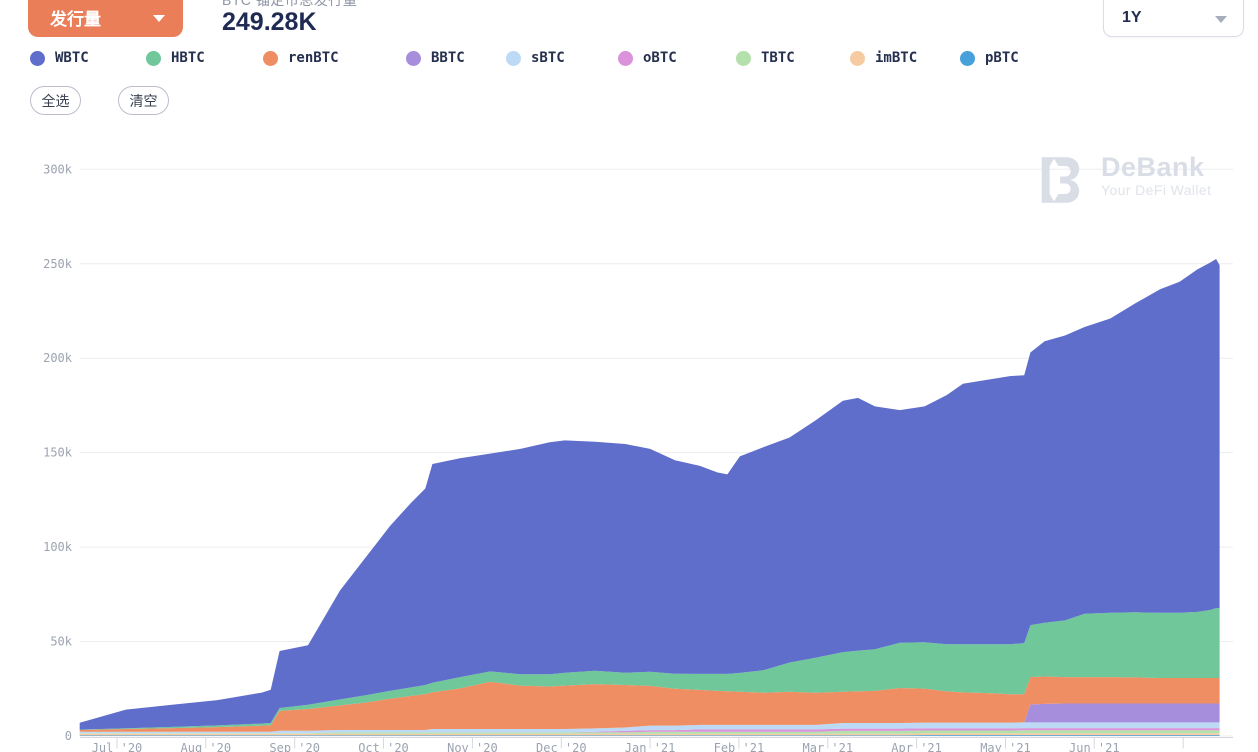  I want to click on y-axis-label: 300k, so click(58, 169).